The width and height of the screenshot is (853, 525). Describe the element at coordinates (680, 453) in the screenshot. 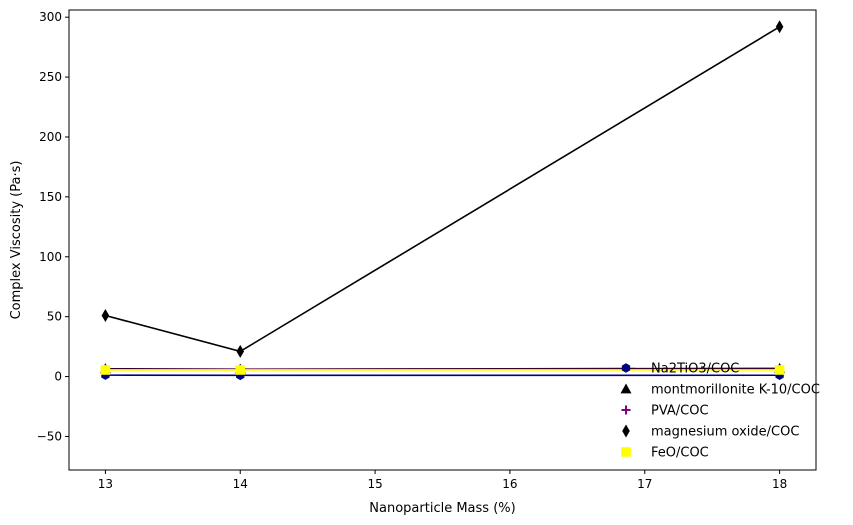

I see `legend-label-4: FeO/COC` at that location.